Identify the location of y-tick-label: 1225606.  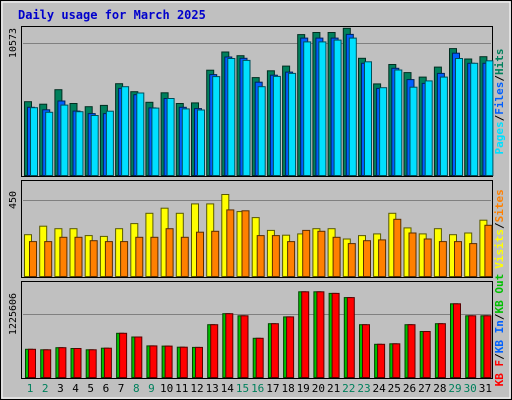
(13, 314).